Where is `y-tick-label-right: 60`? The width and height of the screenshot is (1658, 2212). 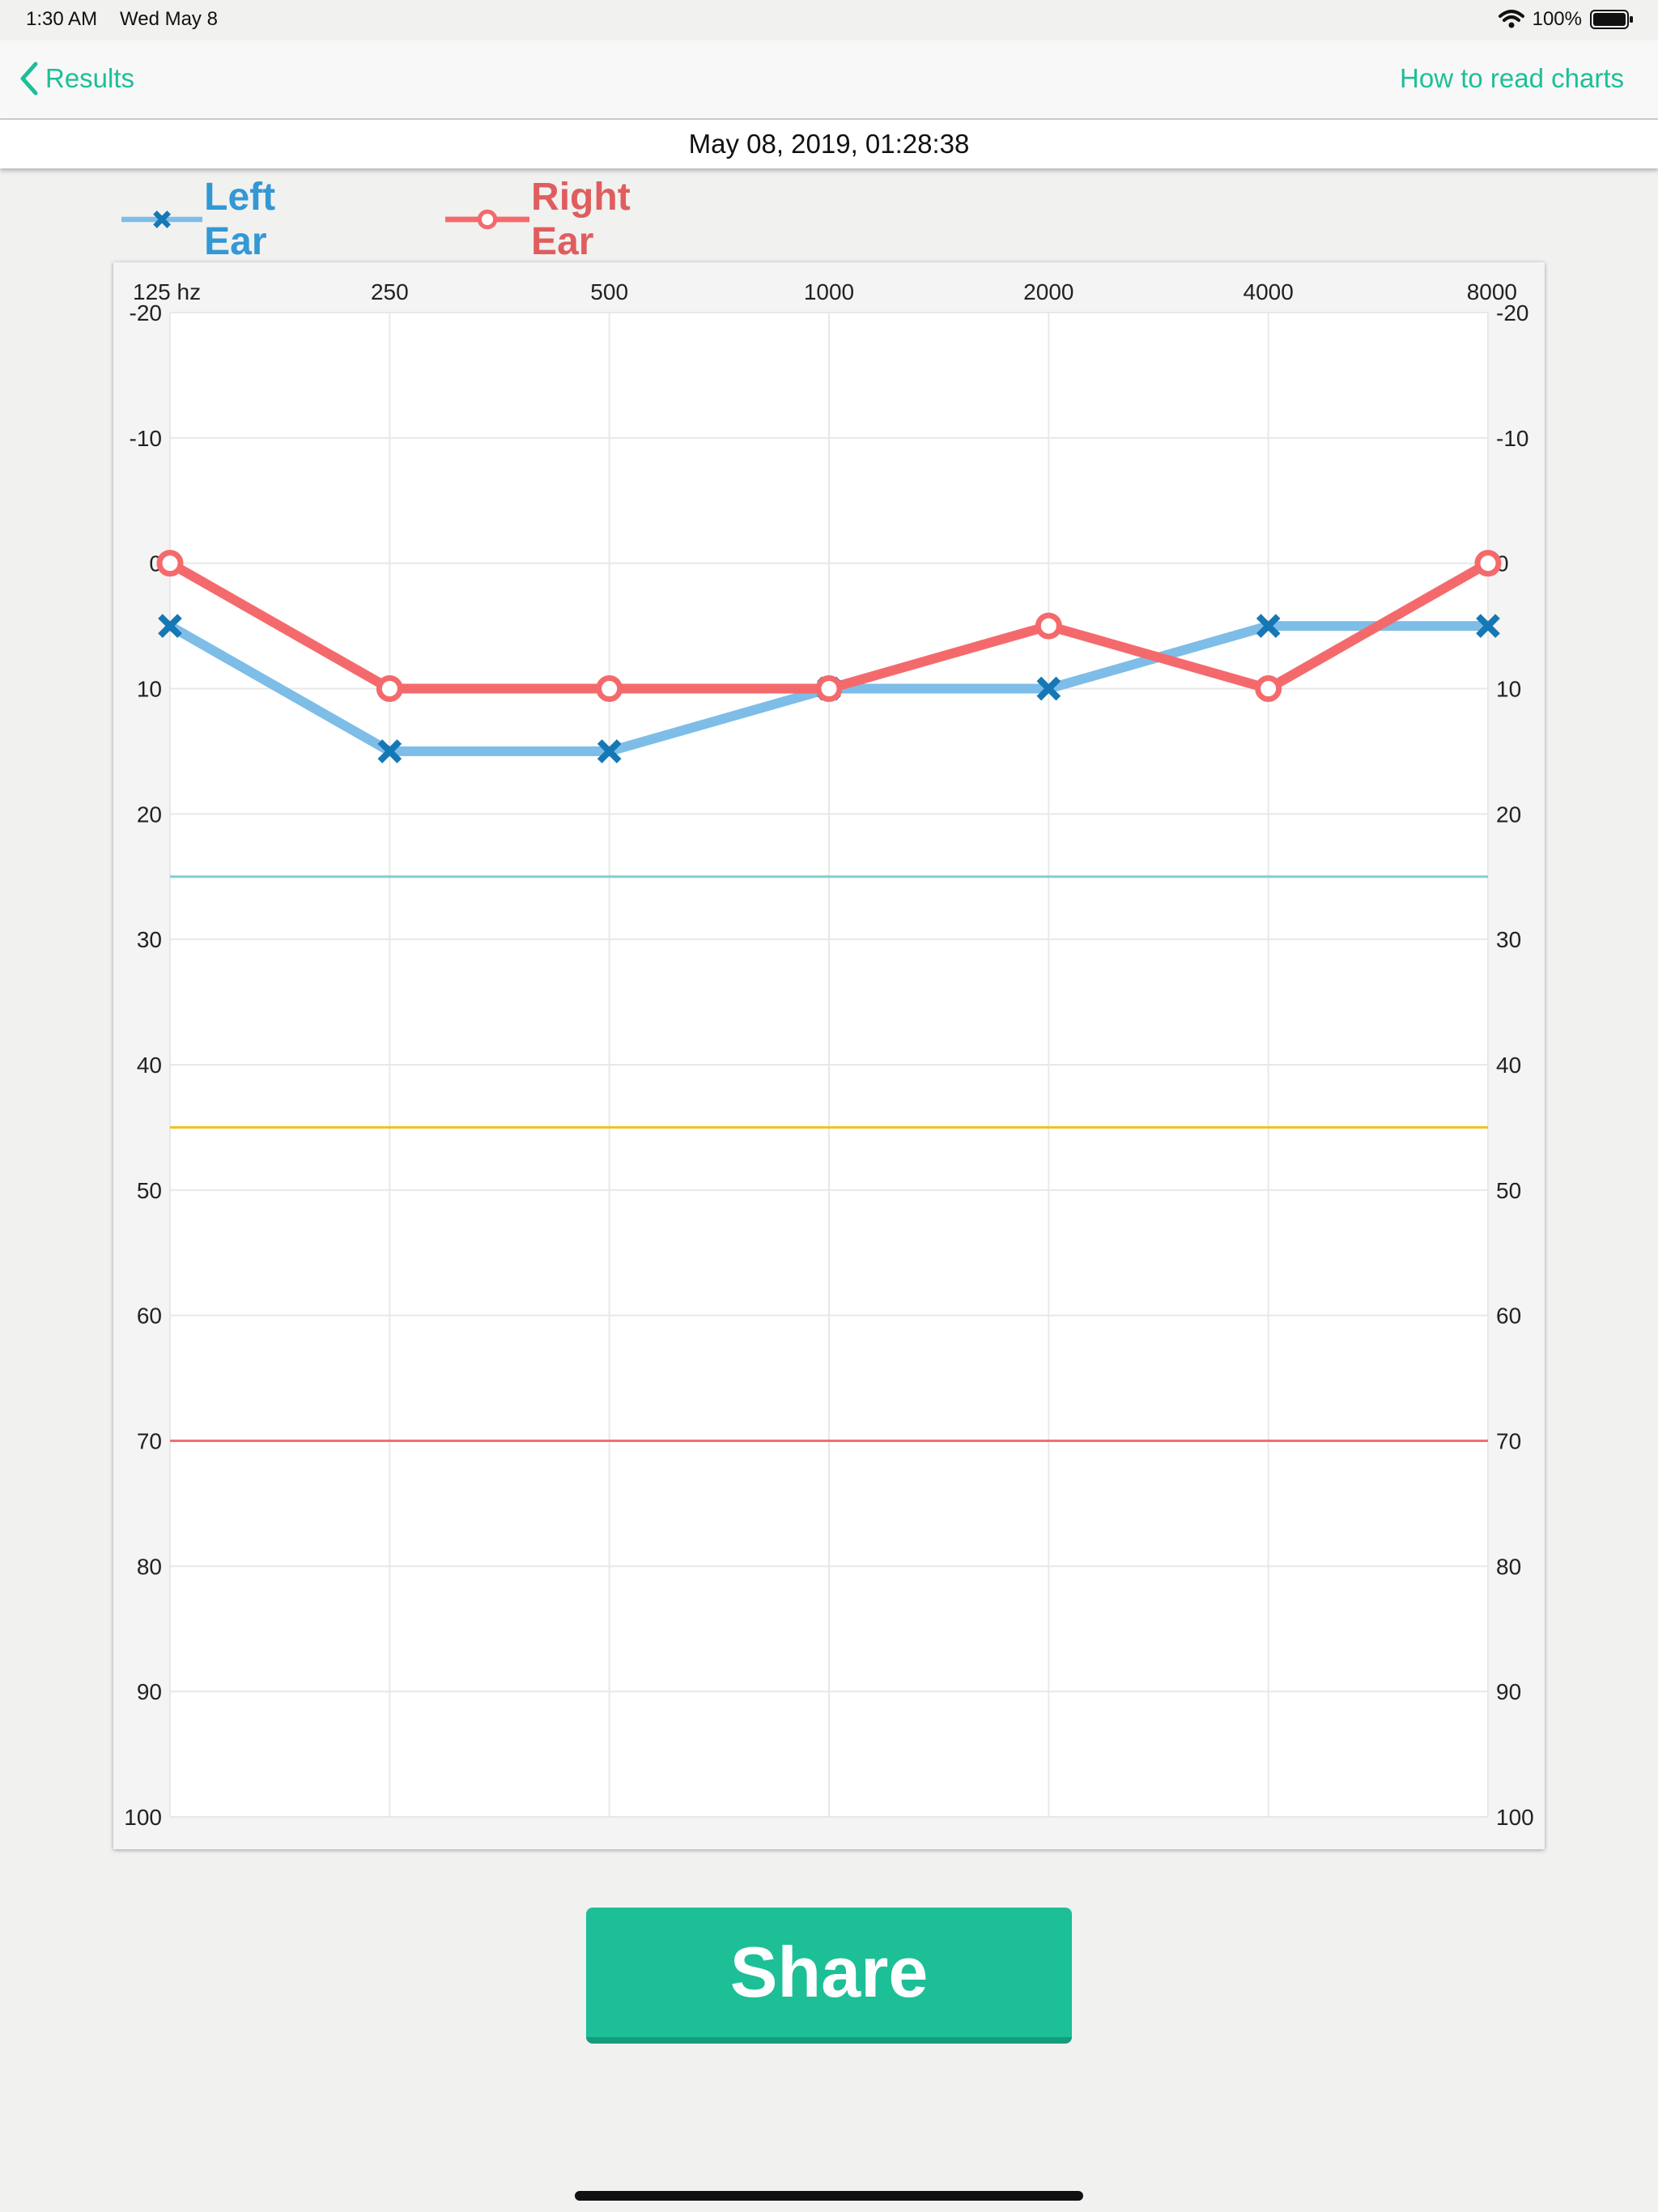
y-tick-label-right: 60 is located at coordinates (1508, 1316).